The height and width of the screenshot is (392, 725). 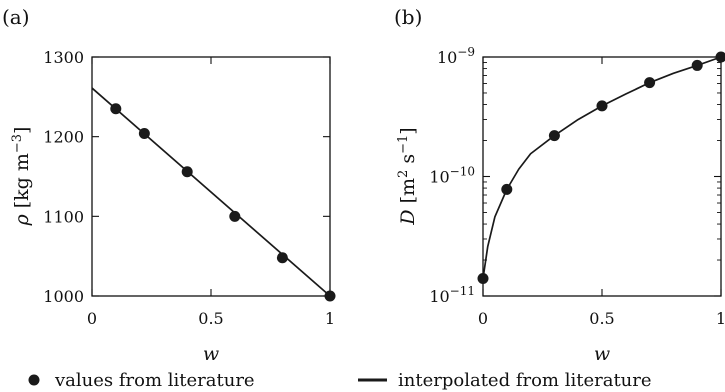 What do you see at coordinates (452, 176) in the screenshot?
I see `panel-b-y-tick-label: 10−10` at bounding box center [452, 176].